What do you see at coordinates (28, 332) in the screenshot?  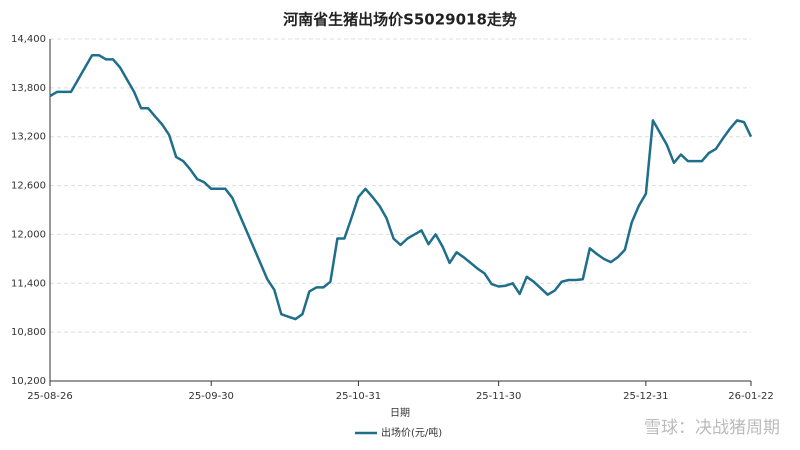 I see `y-tick-label: 10,800` at bounding box center [28, 332].